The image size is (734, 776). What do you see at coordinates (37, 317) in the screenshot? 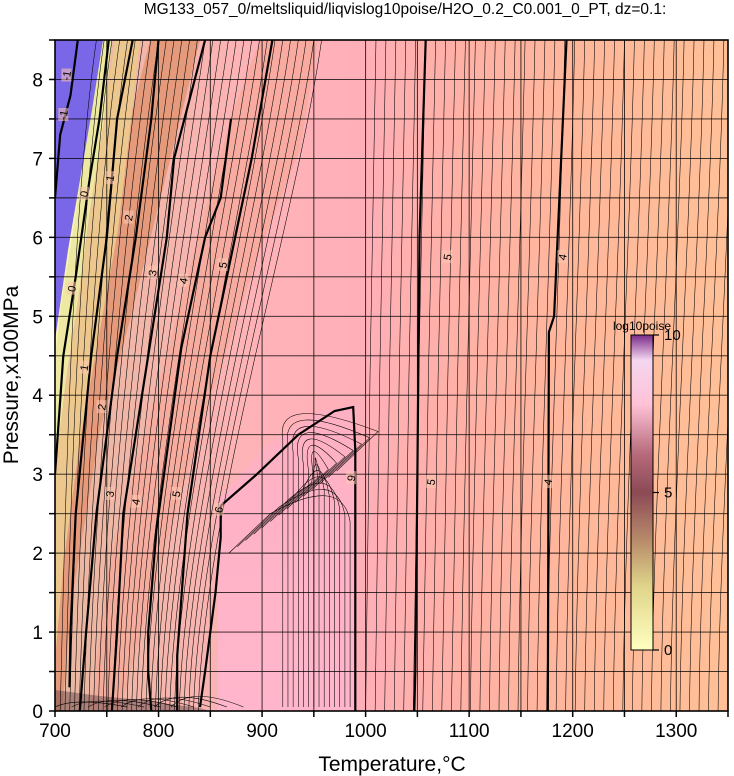
I see `y-tick-label: 5` at bounding box center [37, 317].